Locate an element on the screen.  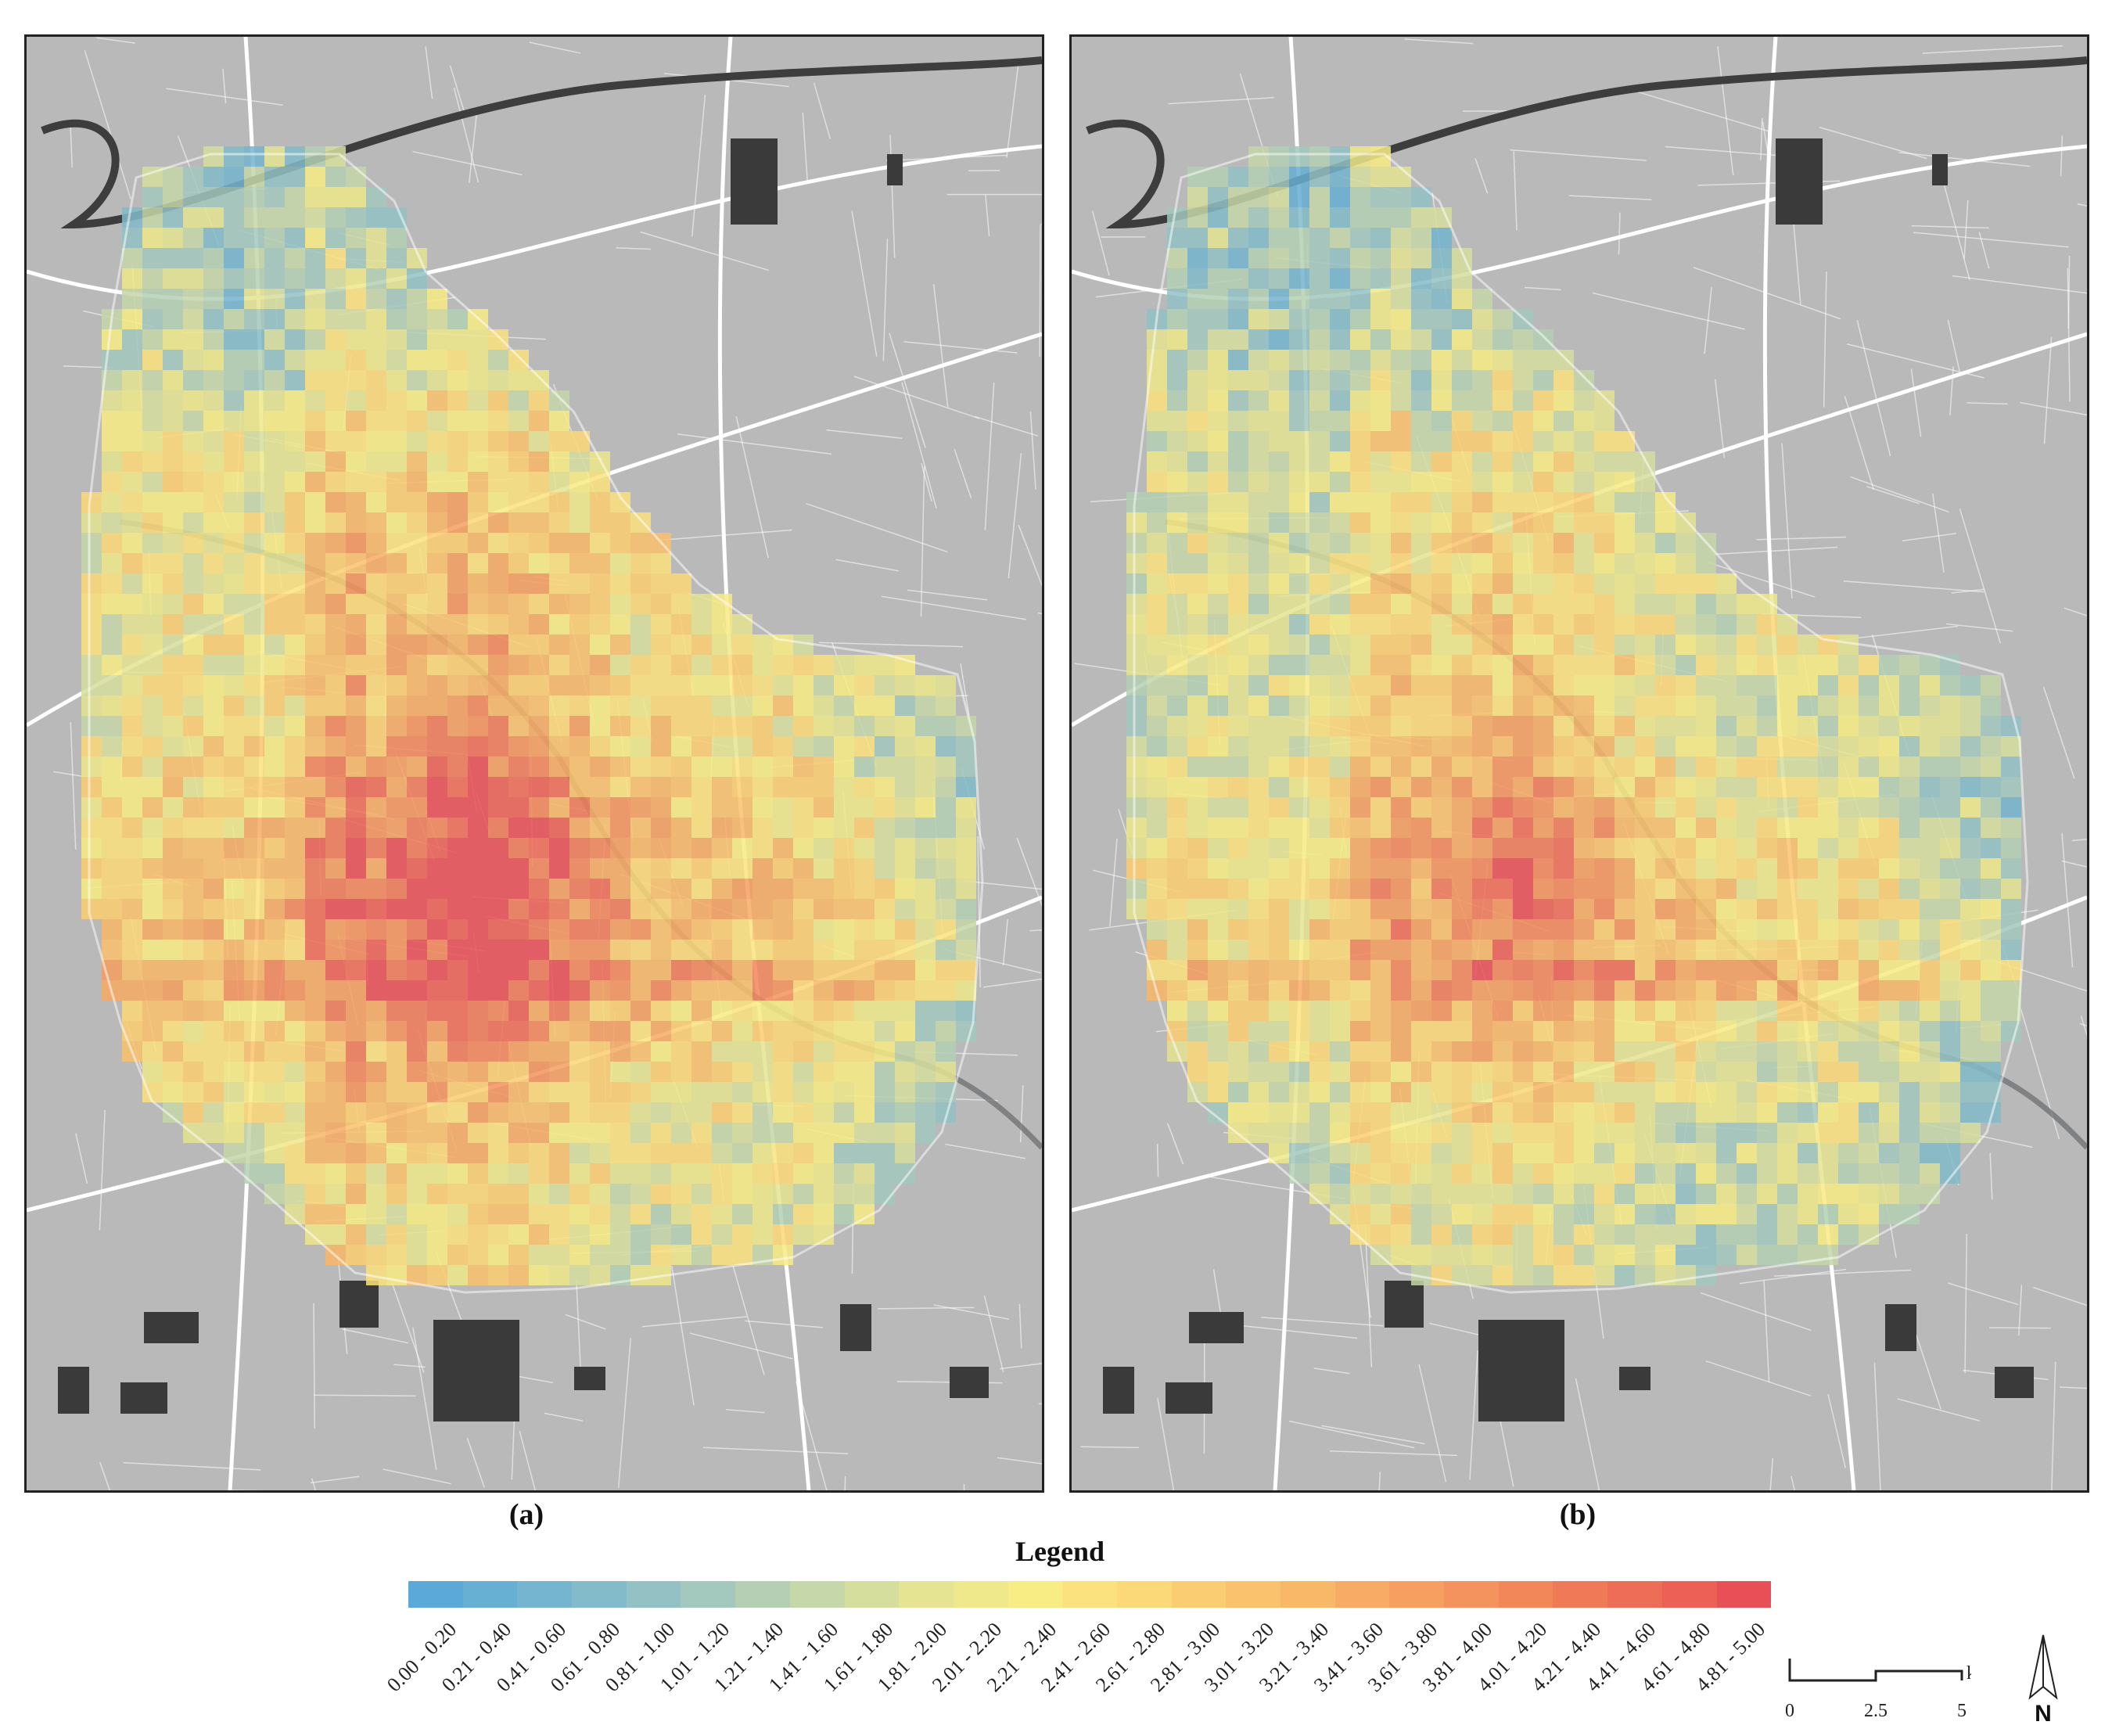
legend-tick-label: 0.81 - 1.00 is located at coordinates (640, 1658).